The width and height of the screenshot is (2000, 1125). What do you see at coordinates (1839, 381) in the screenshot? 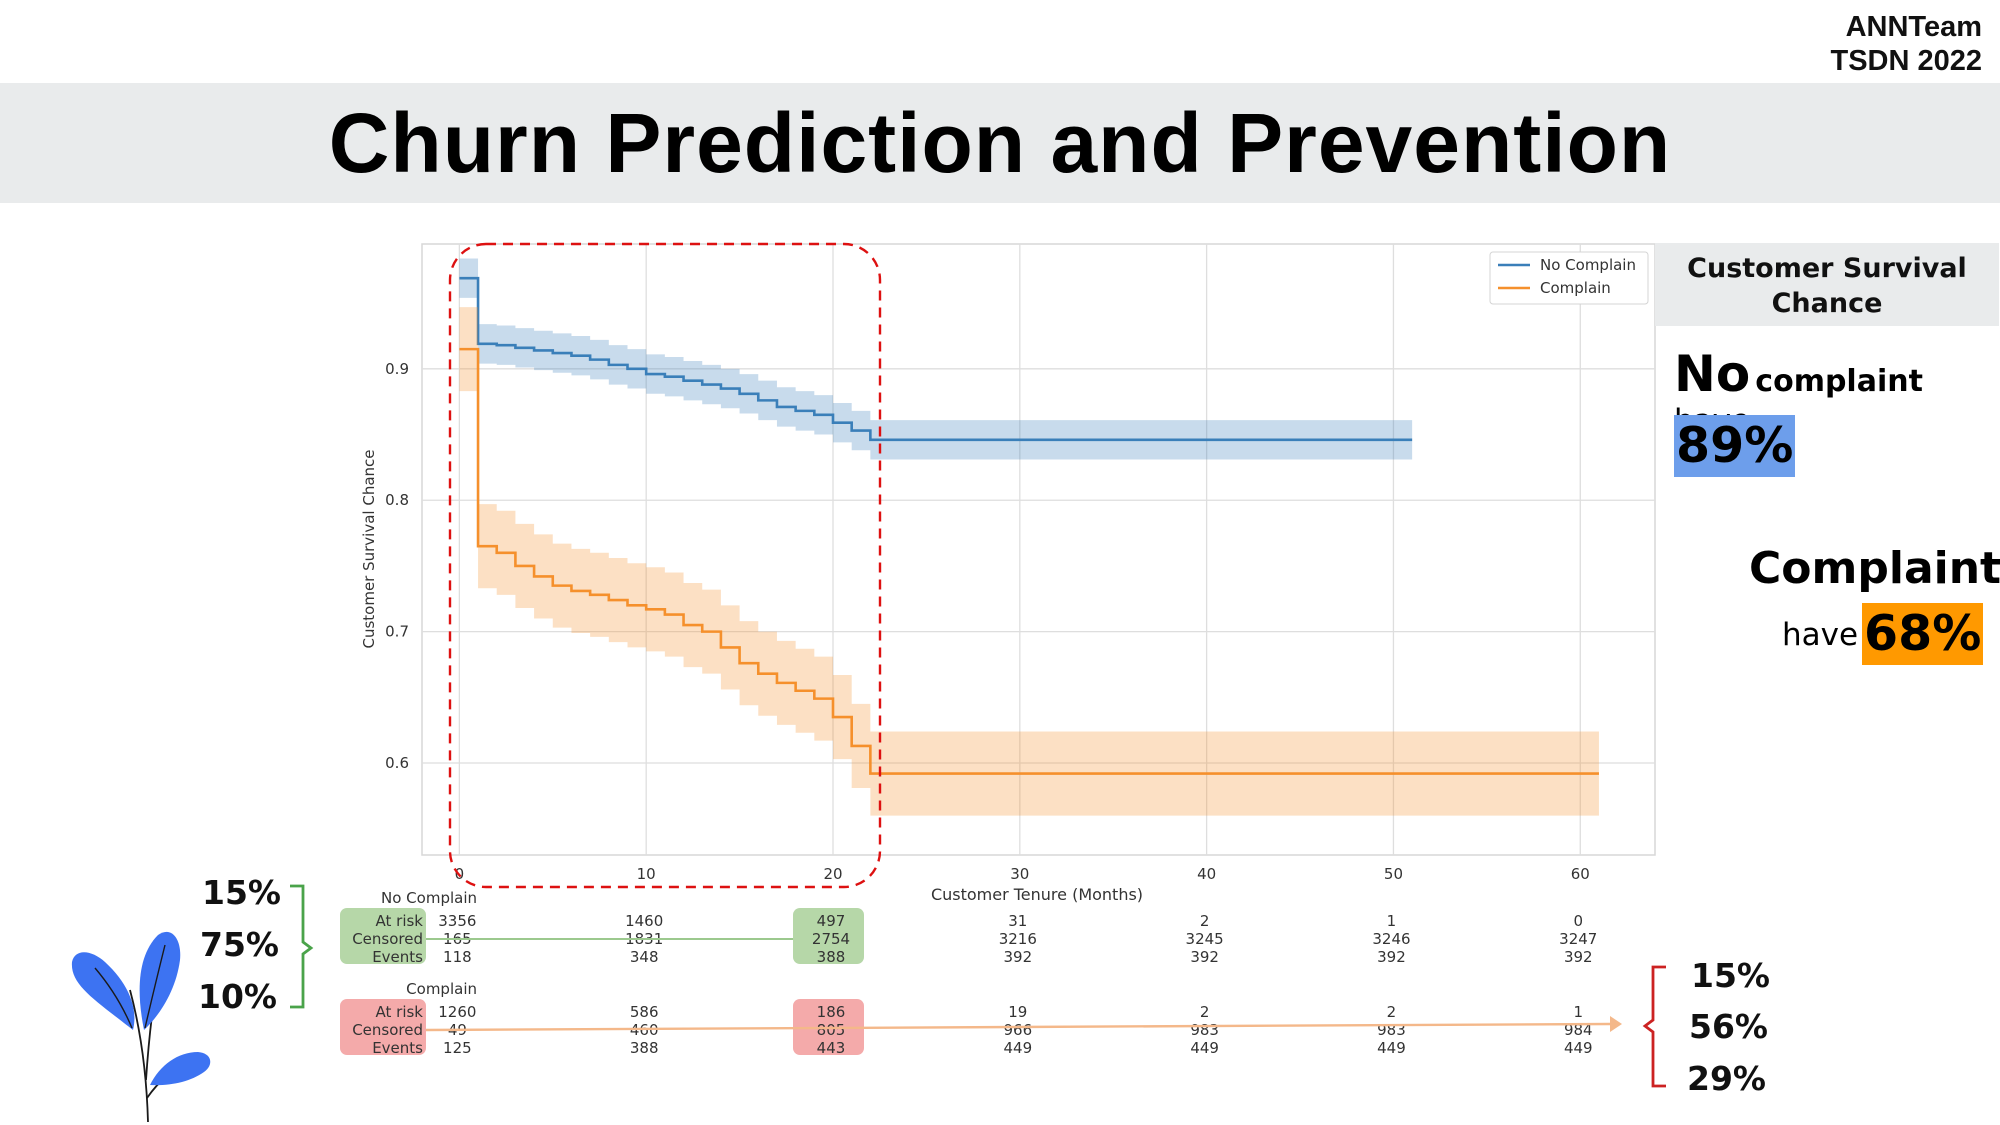
I see `complaint-word: complaint` at bounding box center [1839, 381].